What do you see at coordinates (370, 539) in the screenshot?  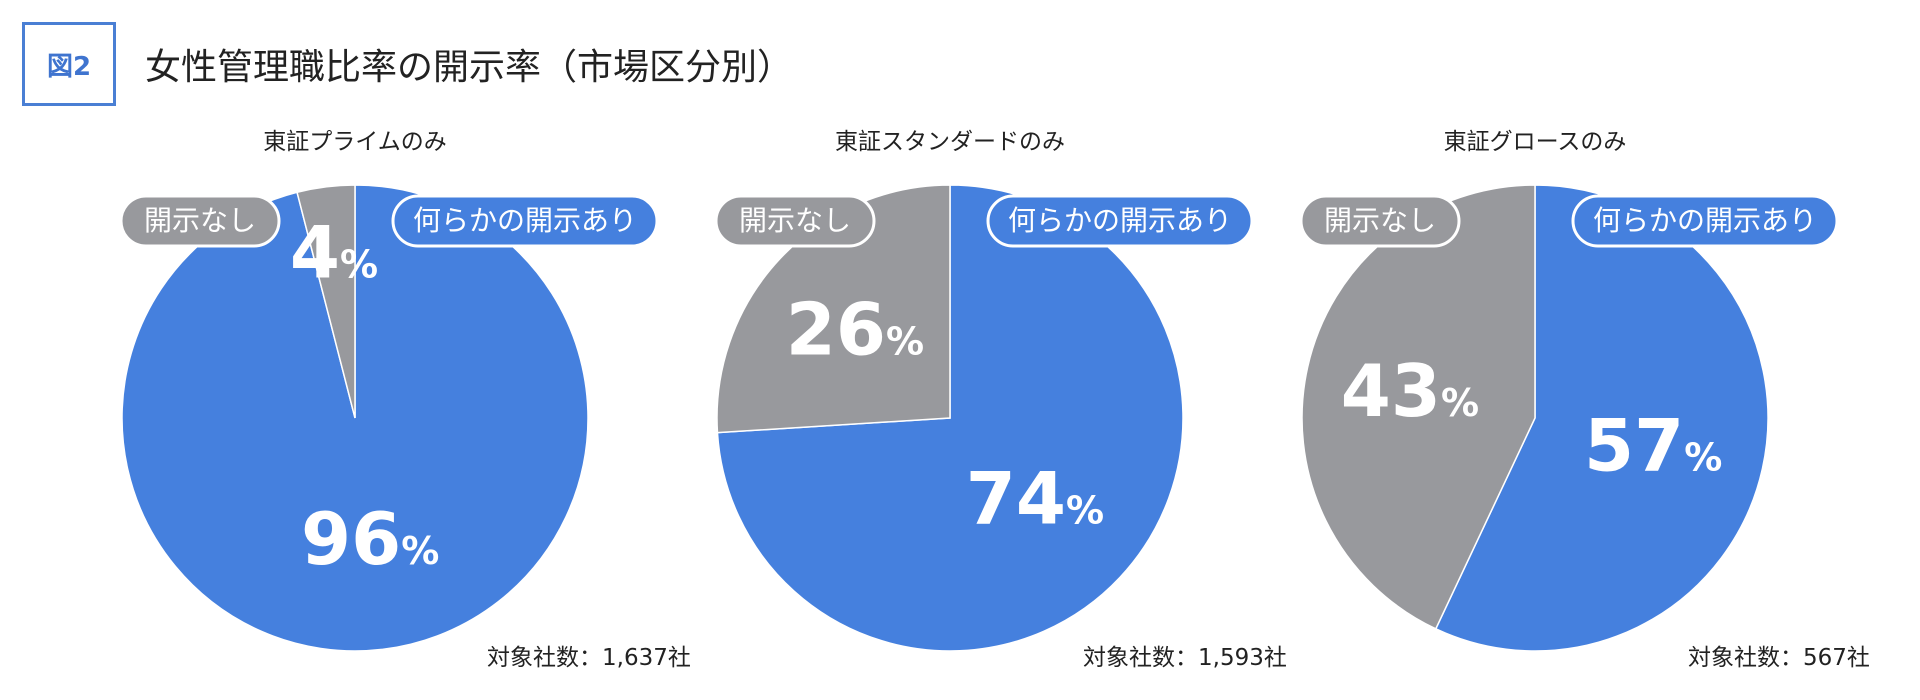 I see `percent-label: 96%` at bounding box center [370, 539].